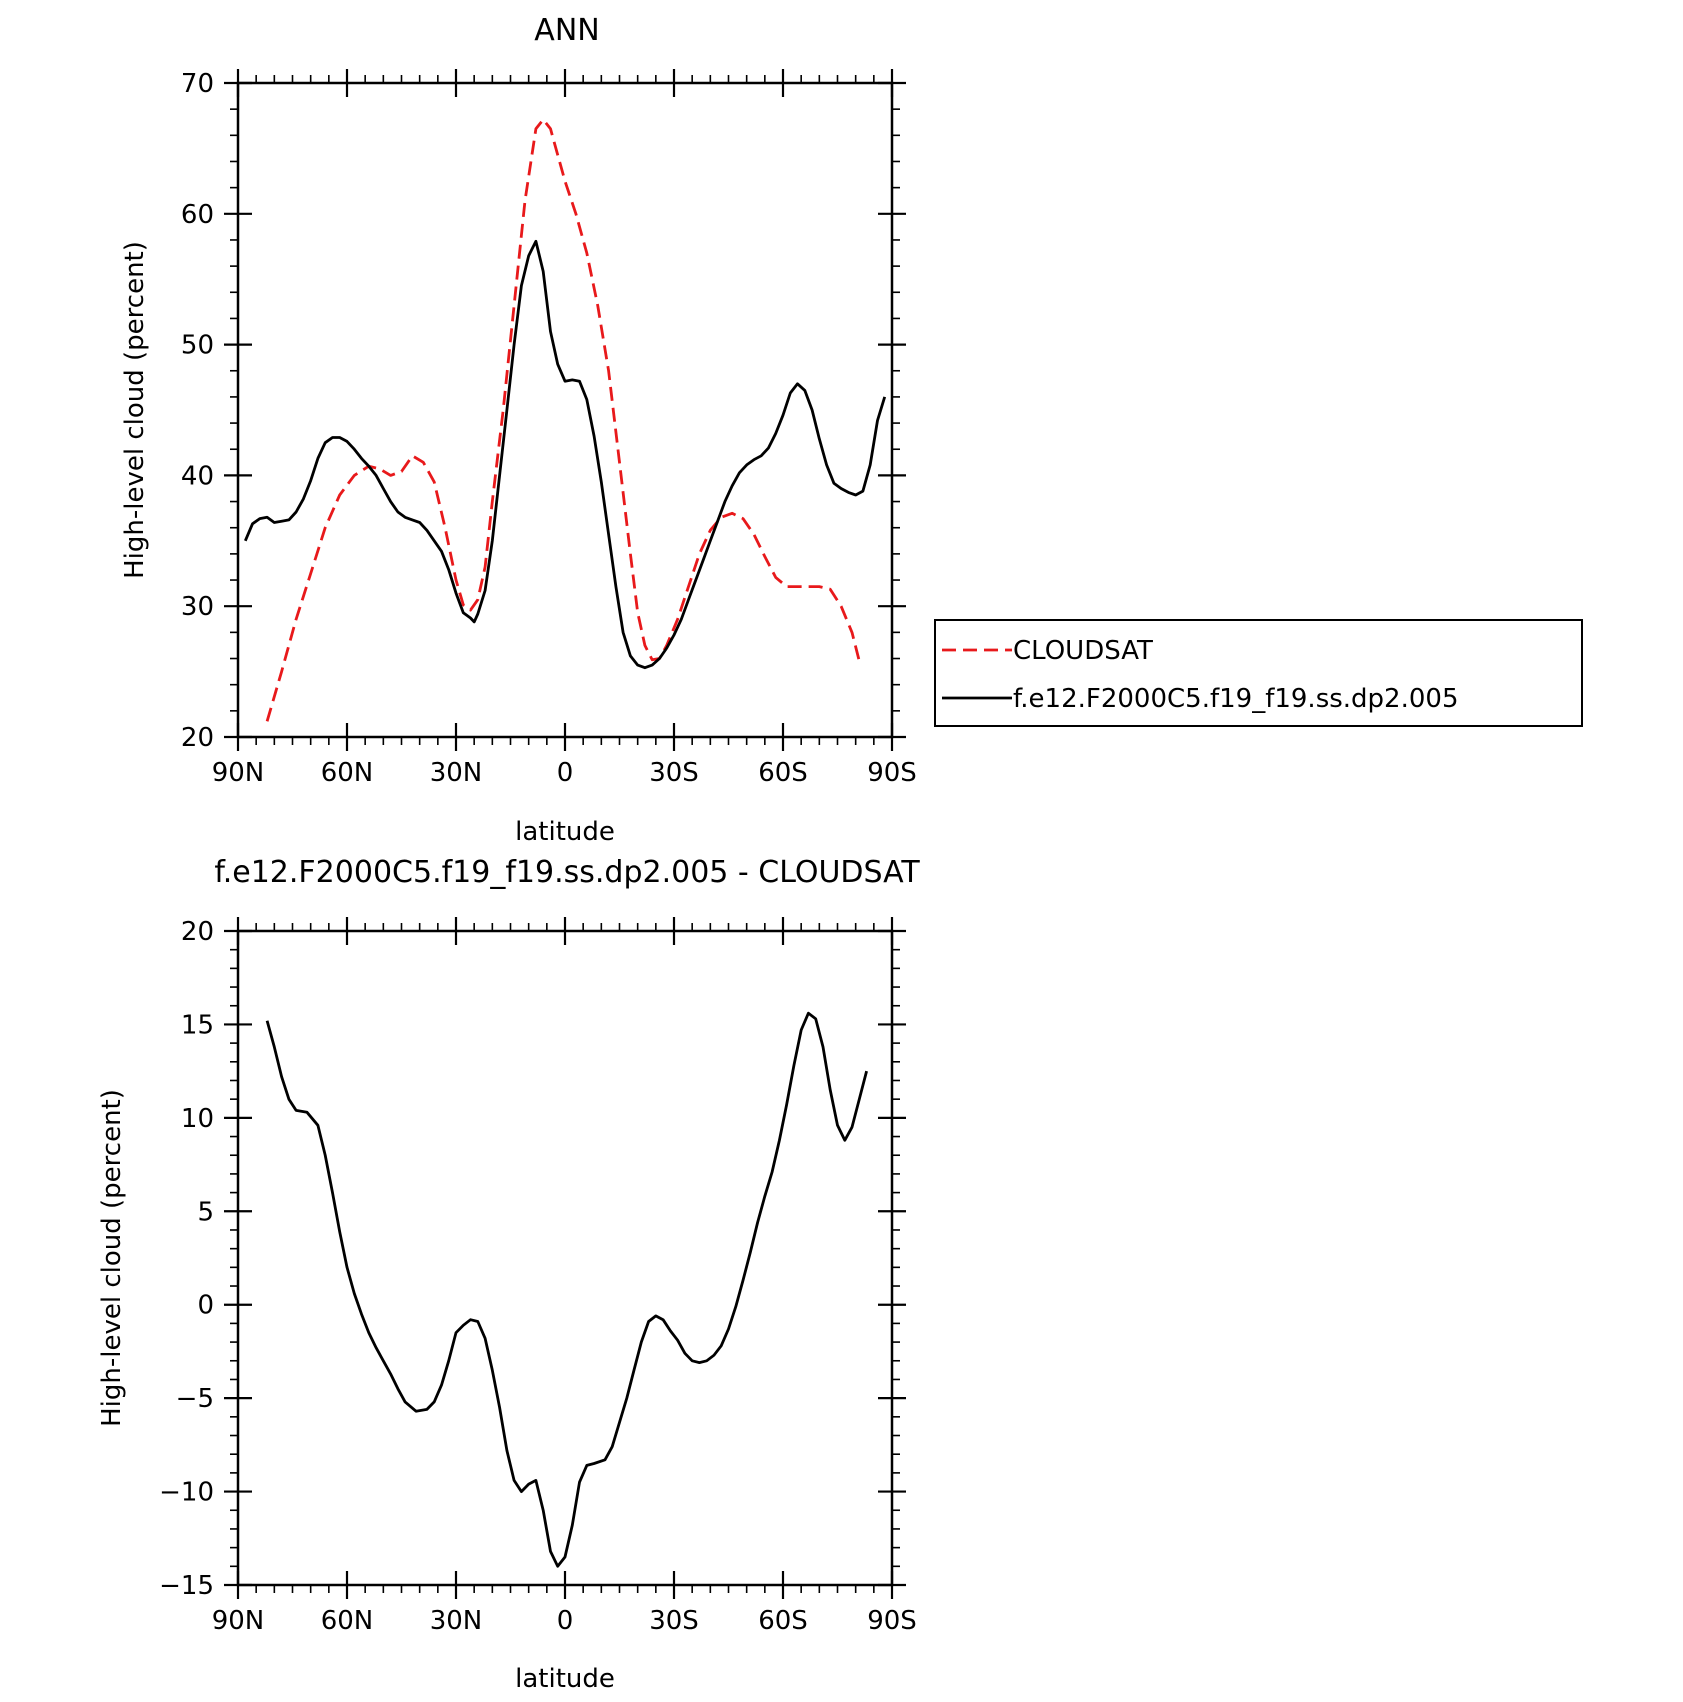 The image size is (1683, 1702). What do you see at coordinates (783, 1621) in the screenshot?
I see `bottom-x-tick-label-60s: 60S` at bounding box center [783, 1621].